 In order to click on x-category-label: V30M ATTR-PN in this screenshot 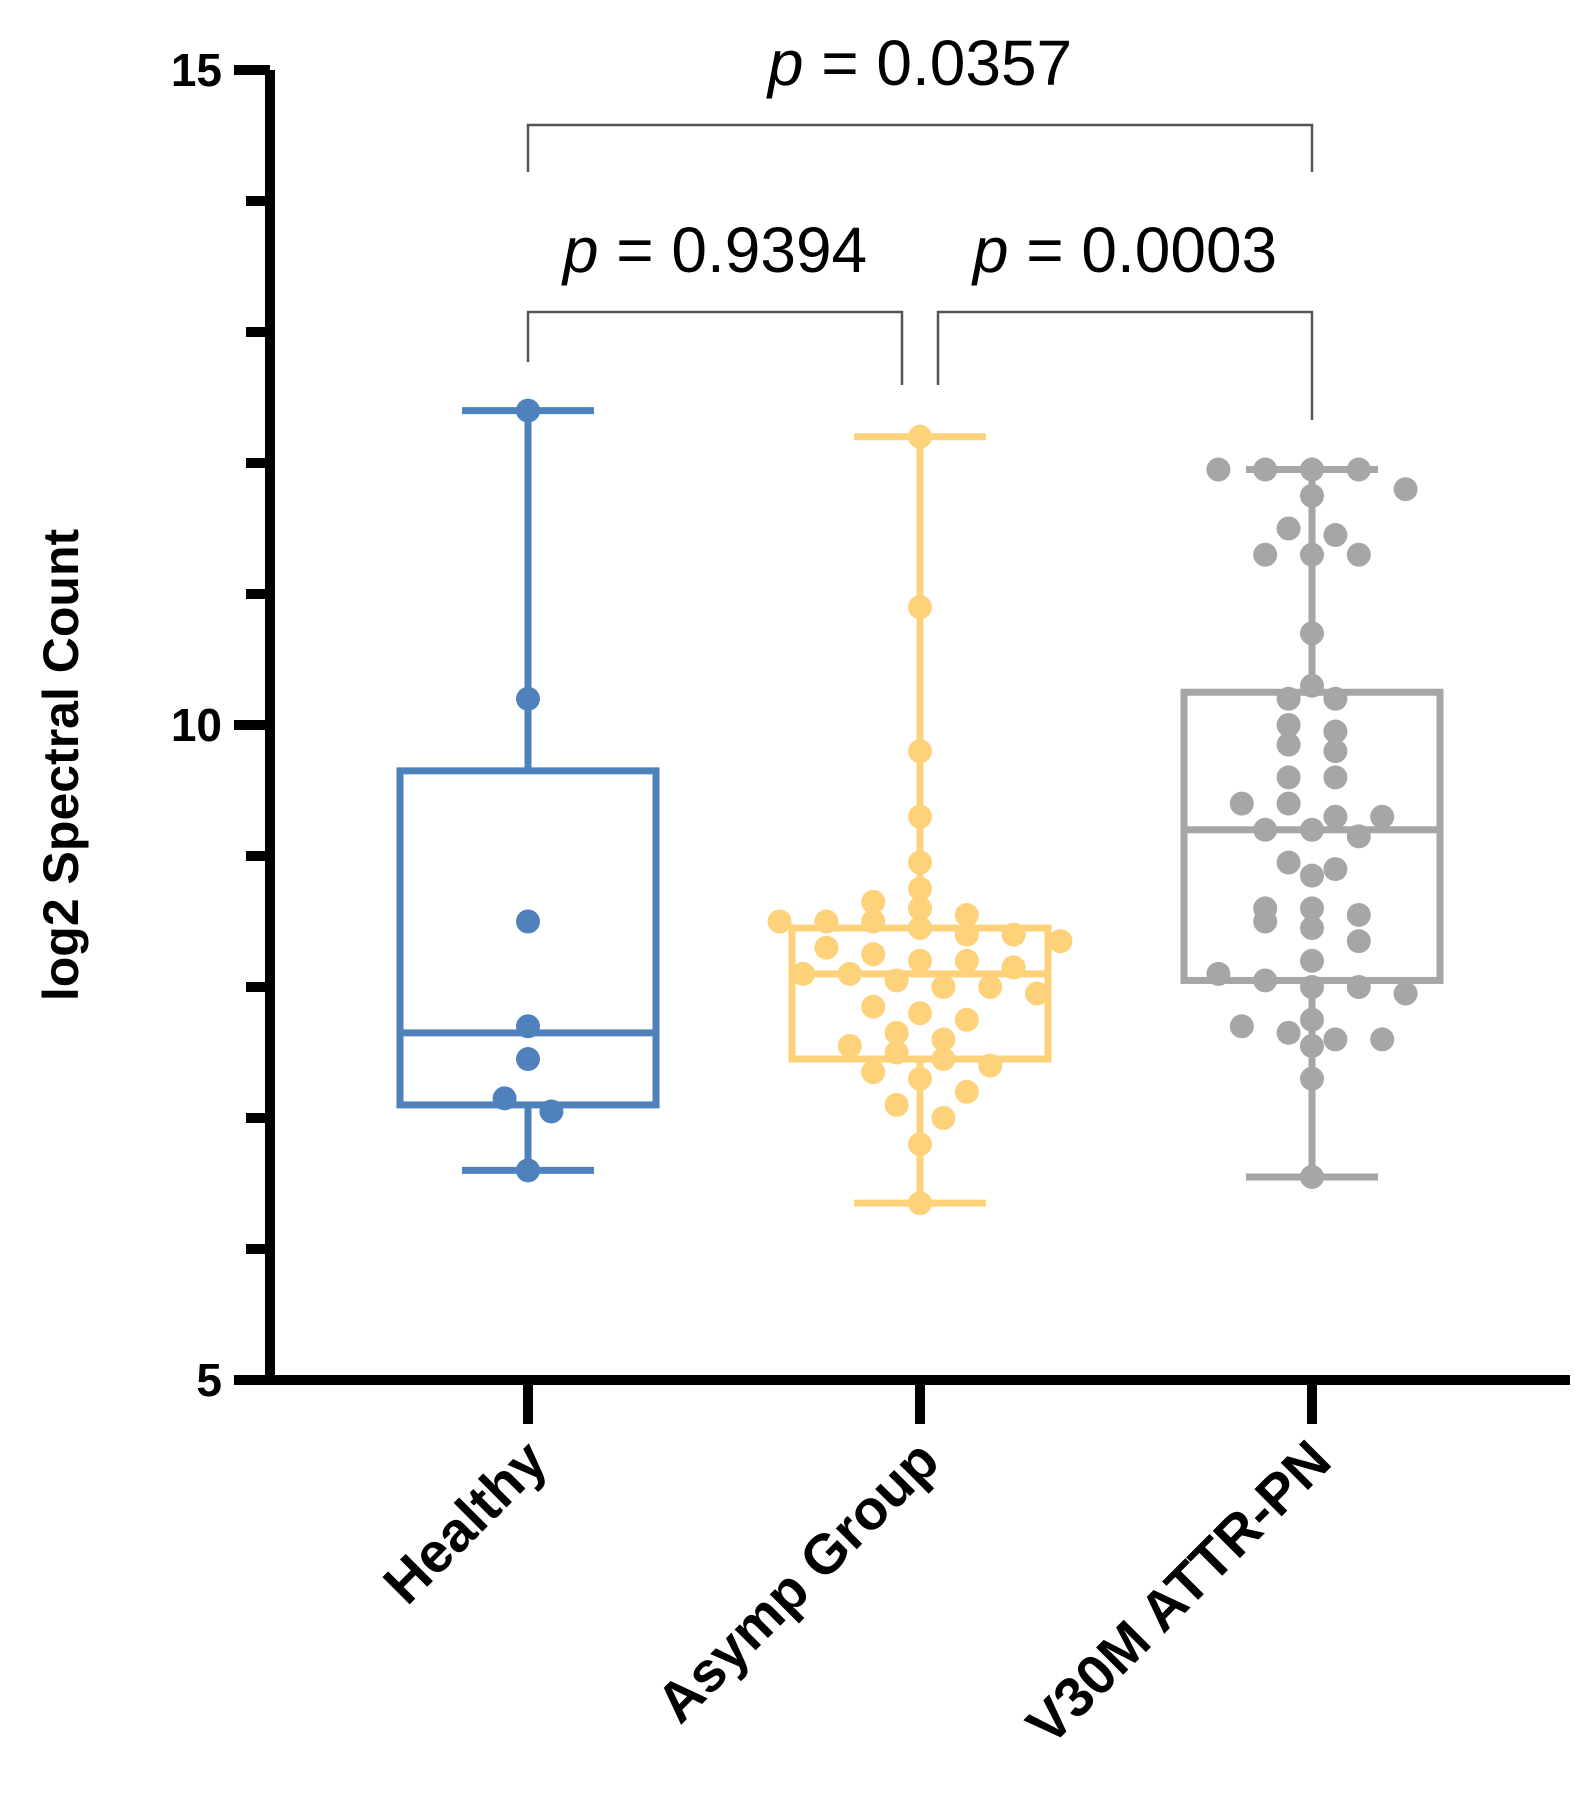, I will do `click(1178, 1592)`.